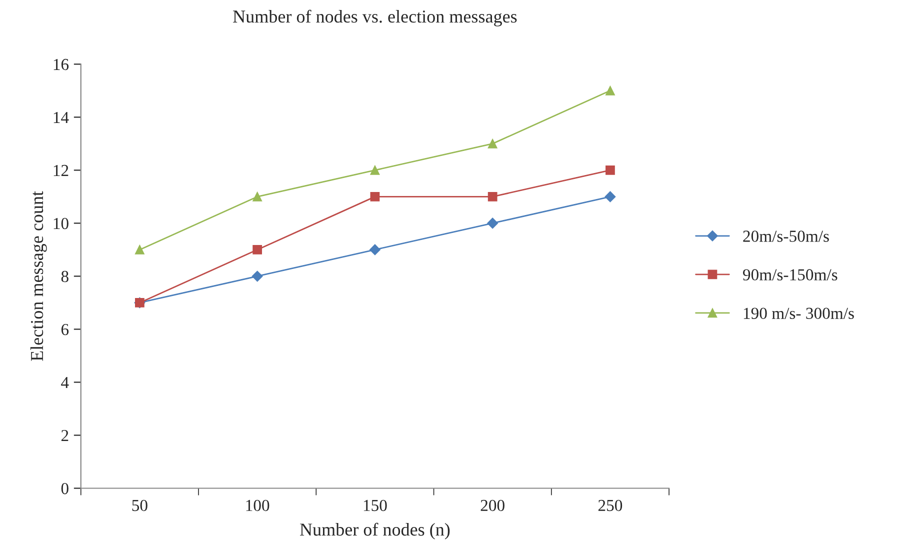 The width and height of the screenshot is (919, 558). Describe the element at coordinates (38, 276) in the screenshot. I see `y-axis-title: Election message count` at that location.